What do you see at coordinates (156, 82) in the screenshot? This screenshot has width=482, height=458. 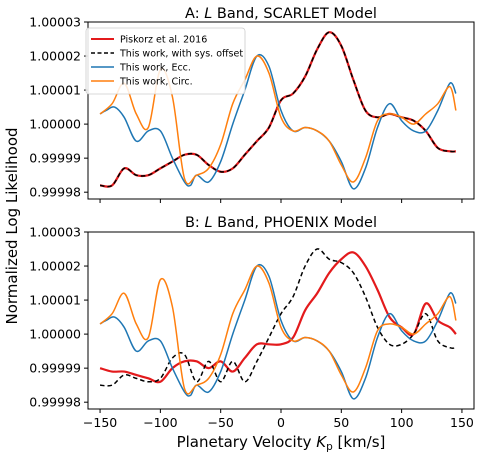 I see `legend-label-circ: This work, Circ.` at bounding box center [156, 82].